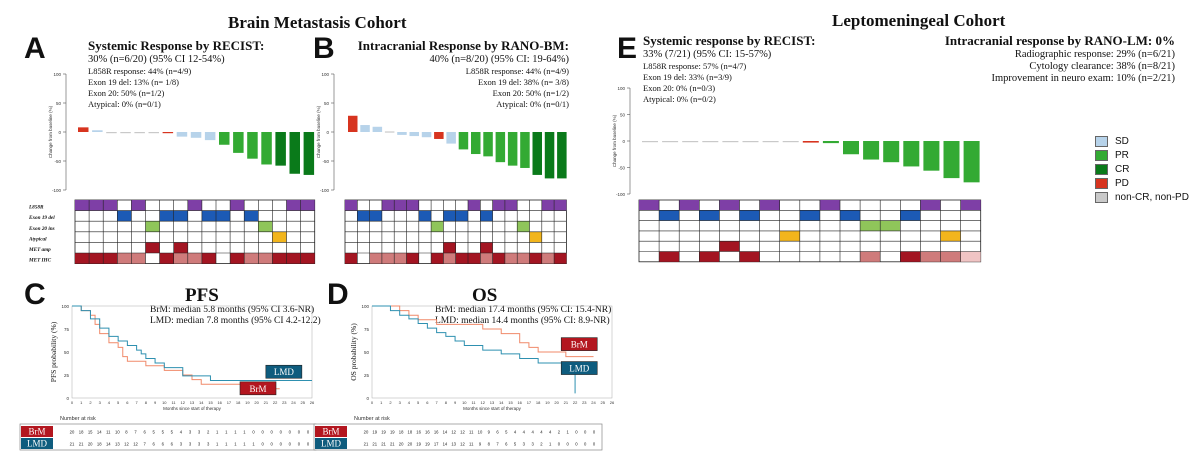 The height and width of the screenshot is (468, 1200). Describe the element at coordinates (1112, 155) in the screenshot. I see `legend-item: PR` at that location.